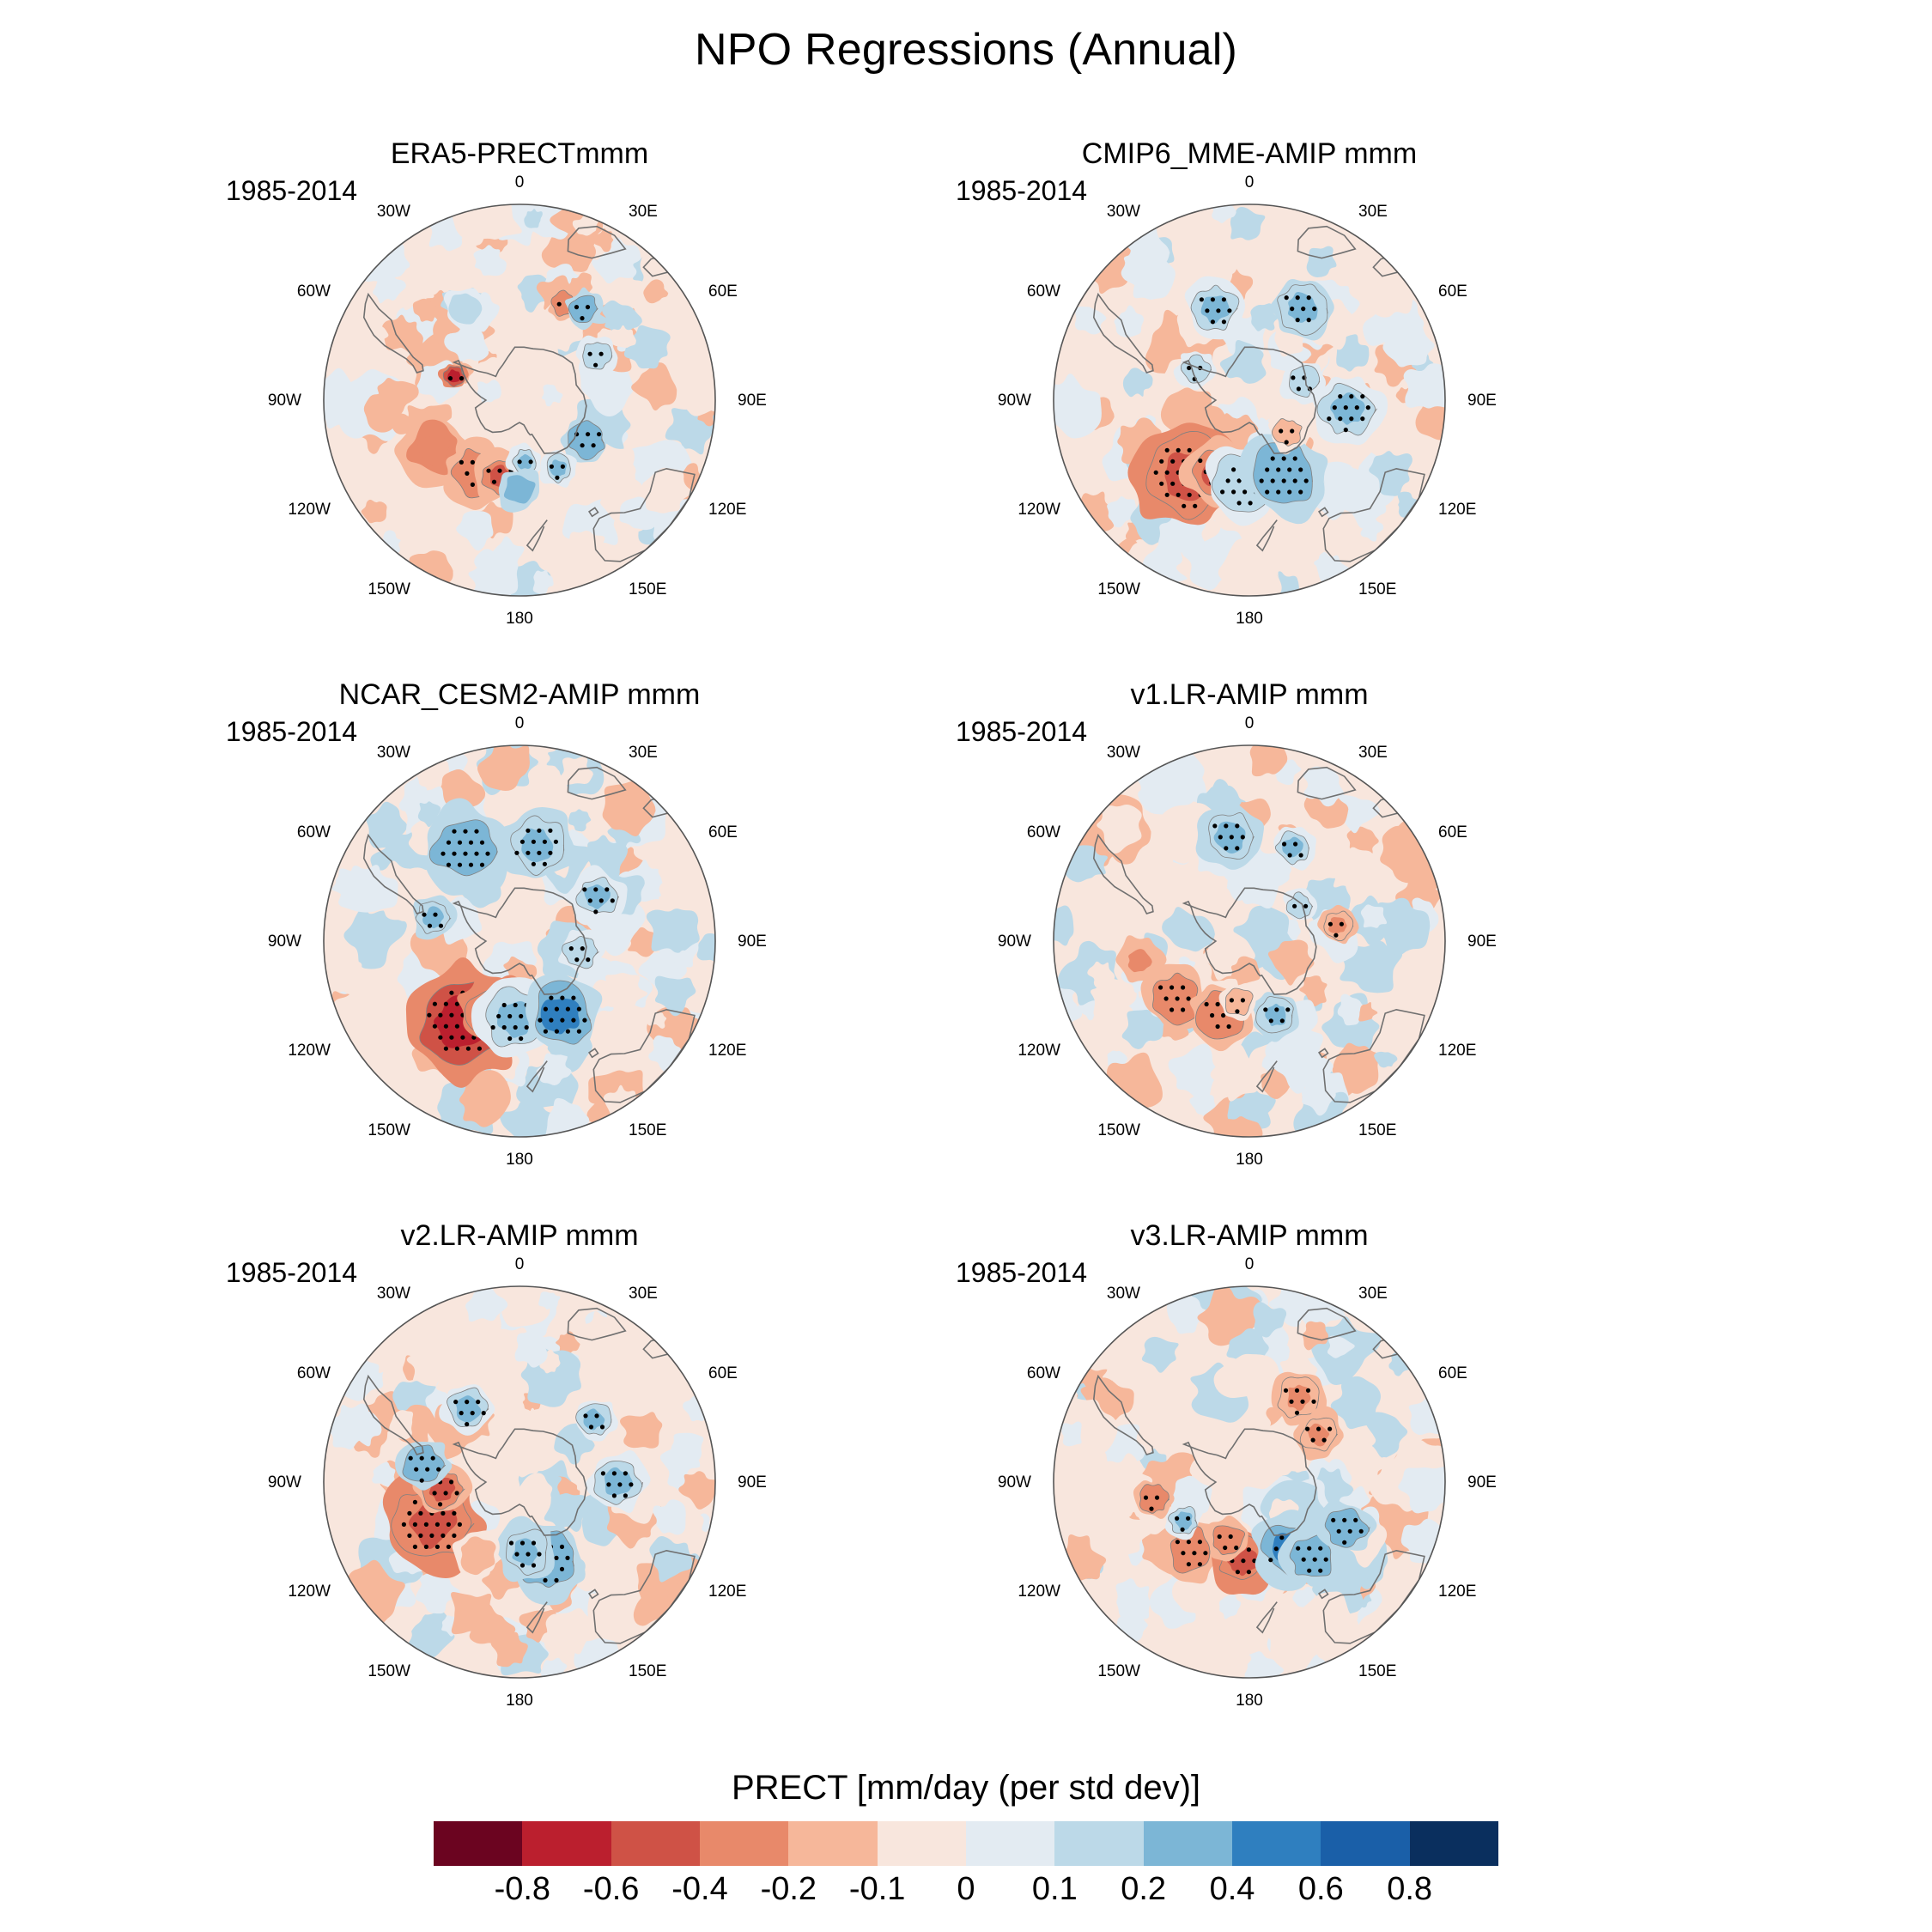  What do you see at coordinates (1250, 1235) in the screenshot?
I see `panel-title: v3.LR-AMIP mmm` at bounding box center [1250, 1235].